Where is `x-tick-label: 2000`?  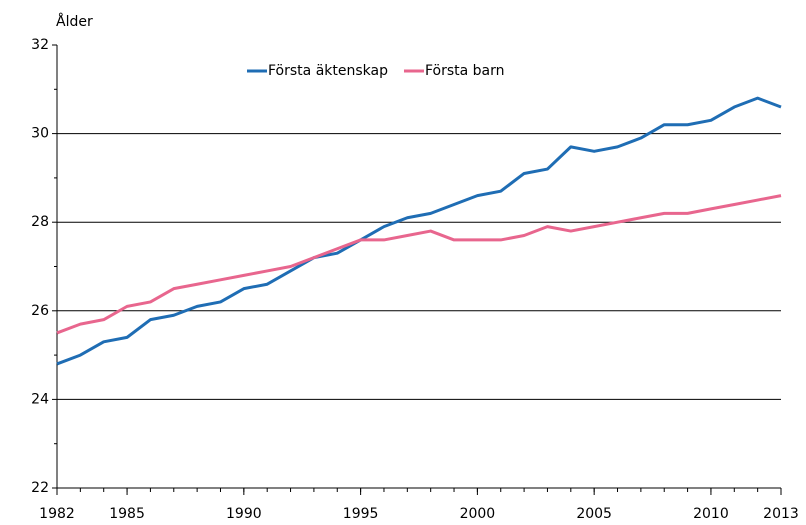 x-tick-label: 2000 is located at coordinates (478, 514).